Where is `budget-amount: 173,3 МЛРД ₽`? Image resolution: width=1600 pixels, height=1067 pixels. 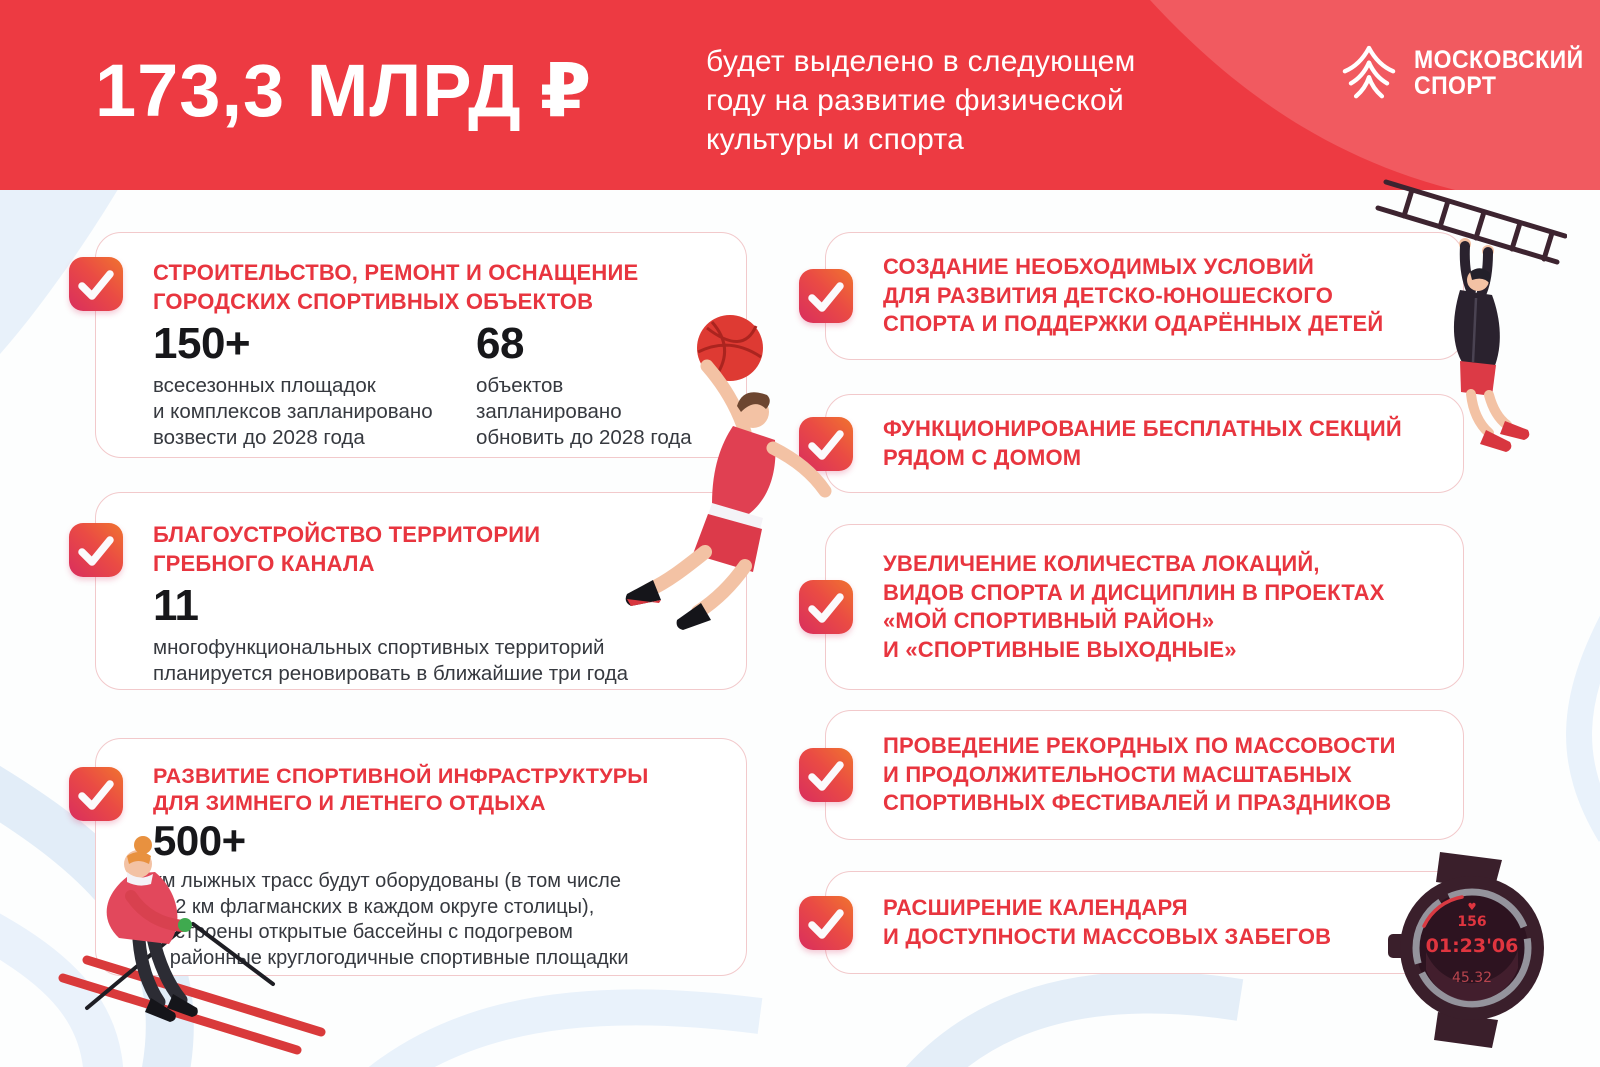 budget-amount: 173,3 МЛРД ₽ is located at coordinates (343, 91).